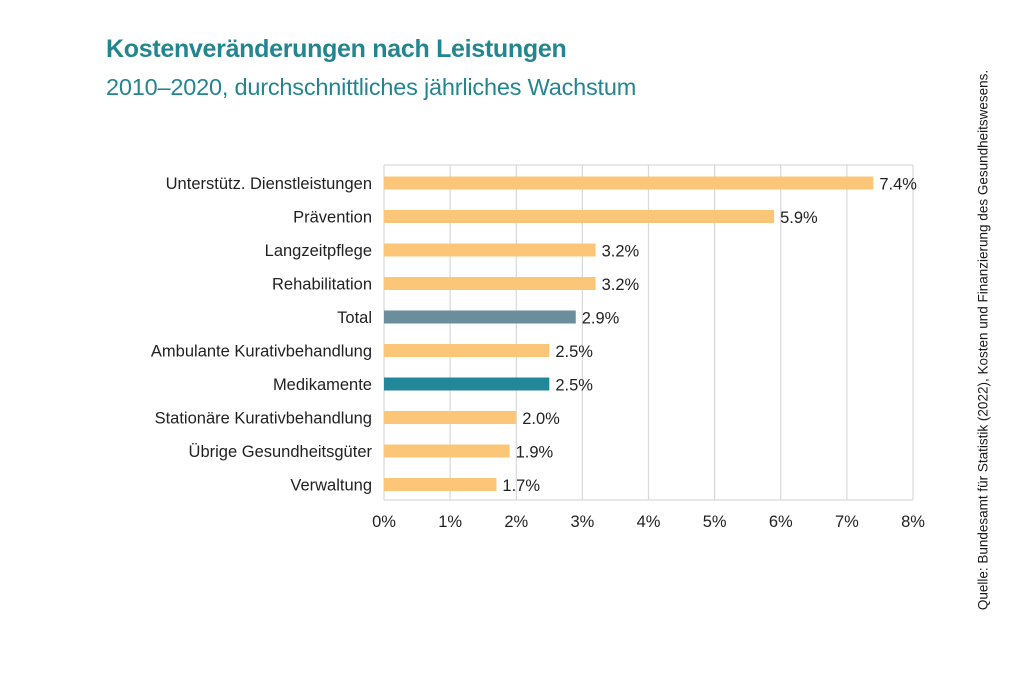 The image size is (1024, 683). Describe the element at coordinates (516, 522) in the screenshot. I see `x-tick-label: 2%` at that location.